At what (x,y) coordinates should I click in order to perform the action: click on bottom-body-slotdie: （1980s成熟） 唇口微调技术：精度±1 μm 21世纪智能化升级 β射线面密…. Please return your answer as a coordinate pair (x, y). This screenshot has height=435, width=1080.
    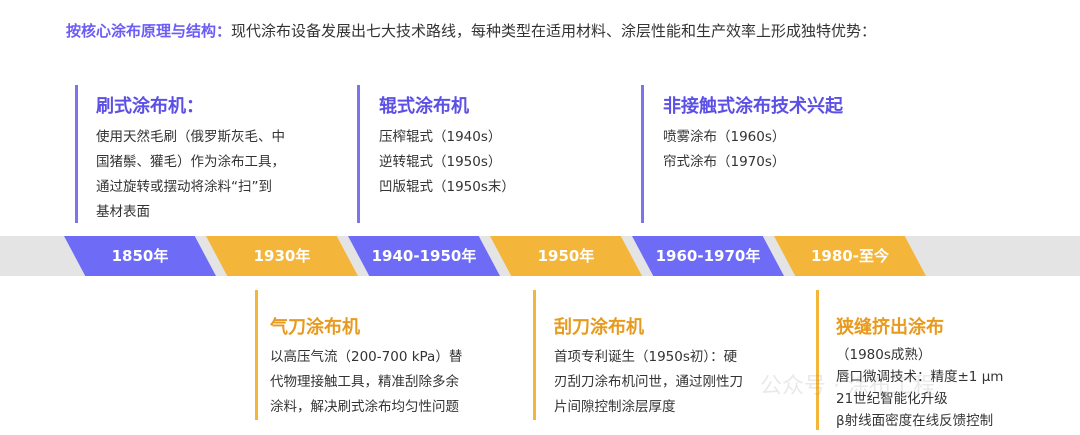
    Looking at the image, I should click on (919, 388).